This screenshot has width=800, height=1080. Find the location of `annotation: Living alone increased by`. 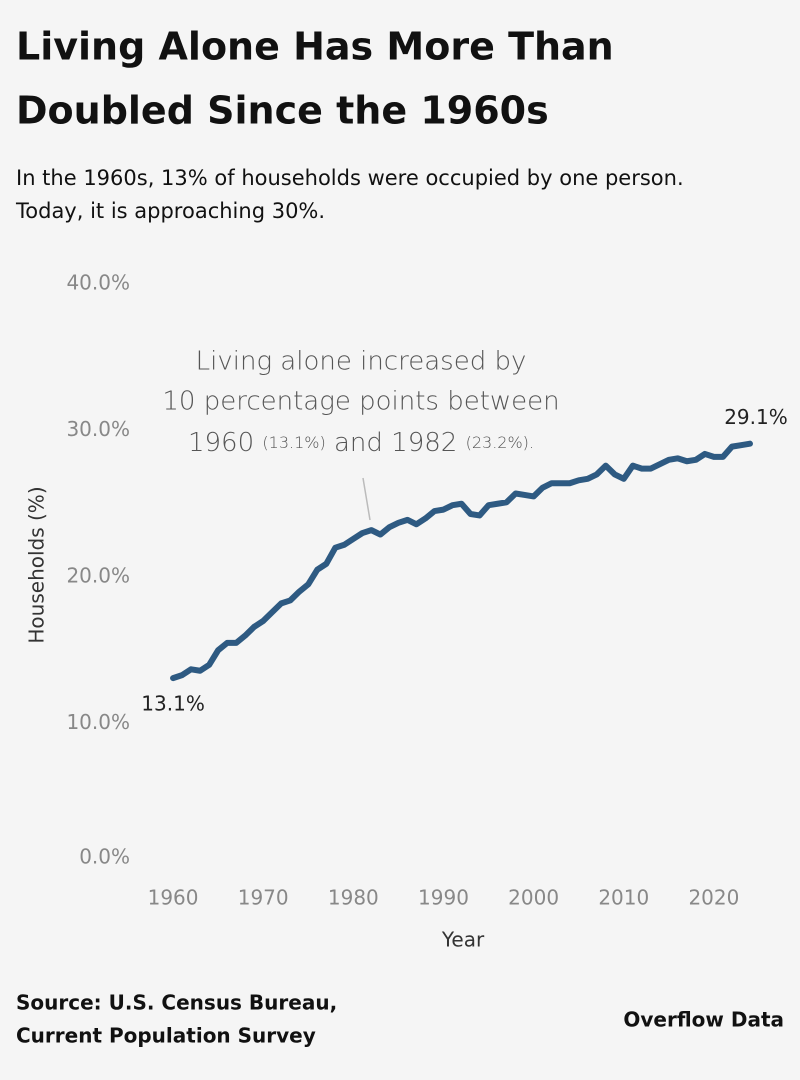

annotation: Living alone increased by is located at coordinates (361, 362).